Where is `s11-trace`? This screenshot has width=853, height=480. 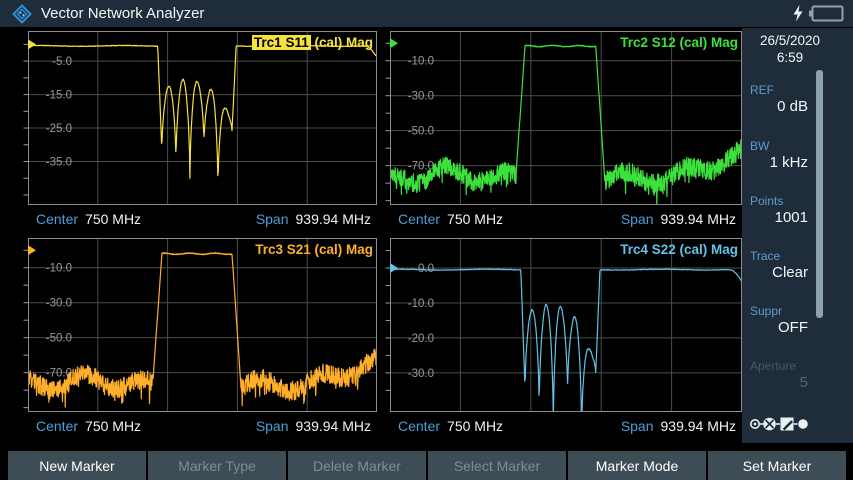 s11-trace is located at coordinates (202, 111).